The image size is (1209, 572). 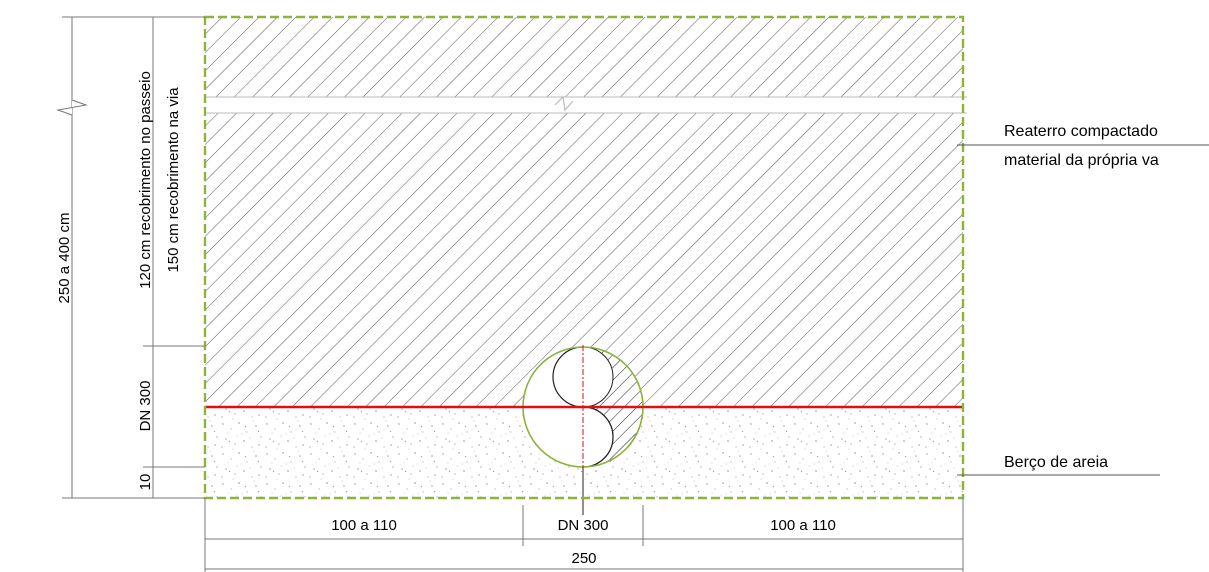 What do you see at coordinates (64, 258) in the screenshot?
I see `dim-total-height-label: 250 a 400 cm` at bounding box center [64, 258].